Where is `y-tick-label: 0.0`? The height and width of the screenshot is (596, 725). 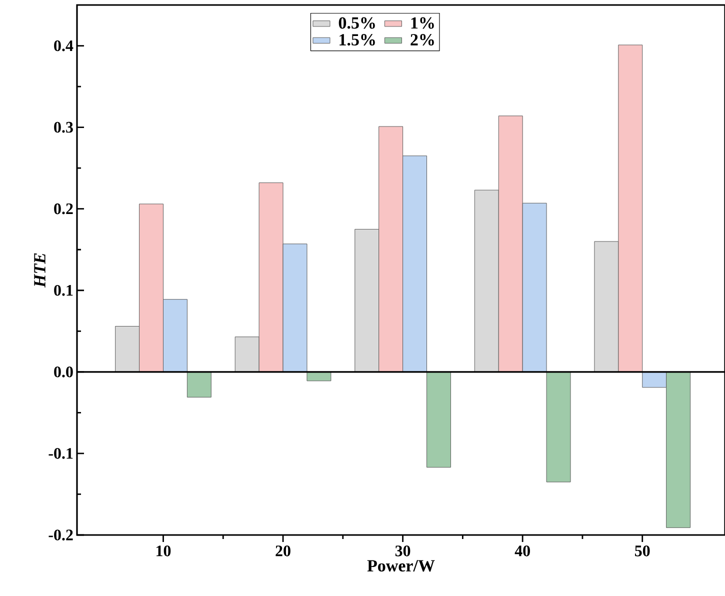
y-tick-label: 0.0 is located at coordinates (63, 372).